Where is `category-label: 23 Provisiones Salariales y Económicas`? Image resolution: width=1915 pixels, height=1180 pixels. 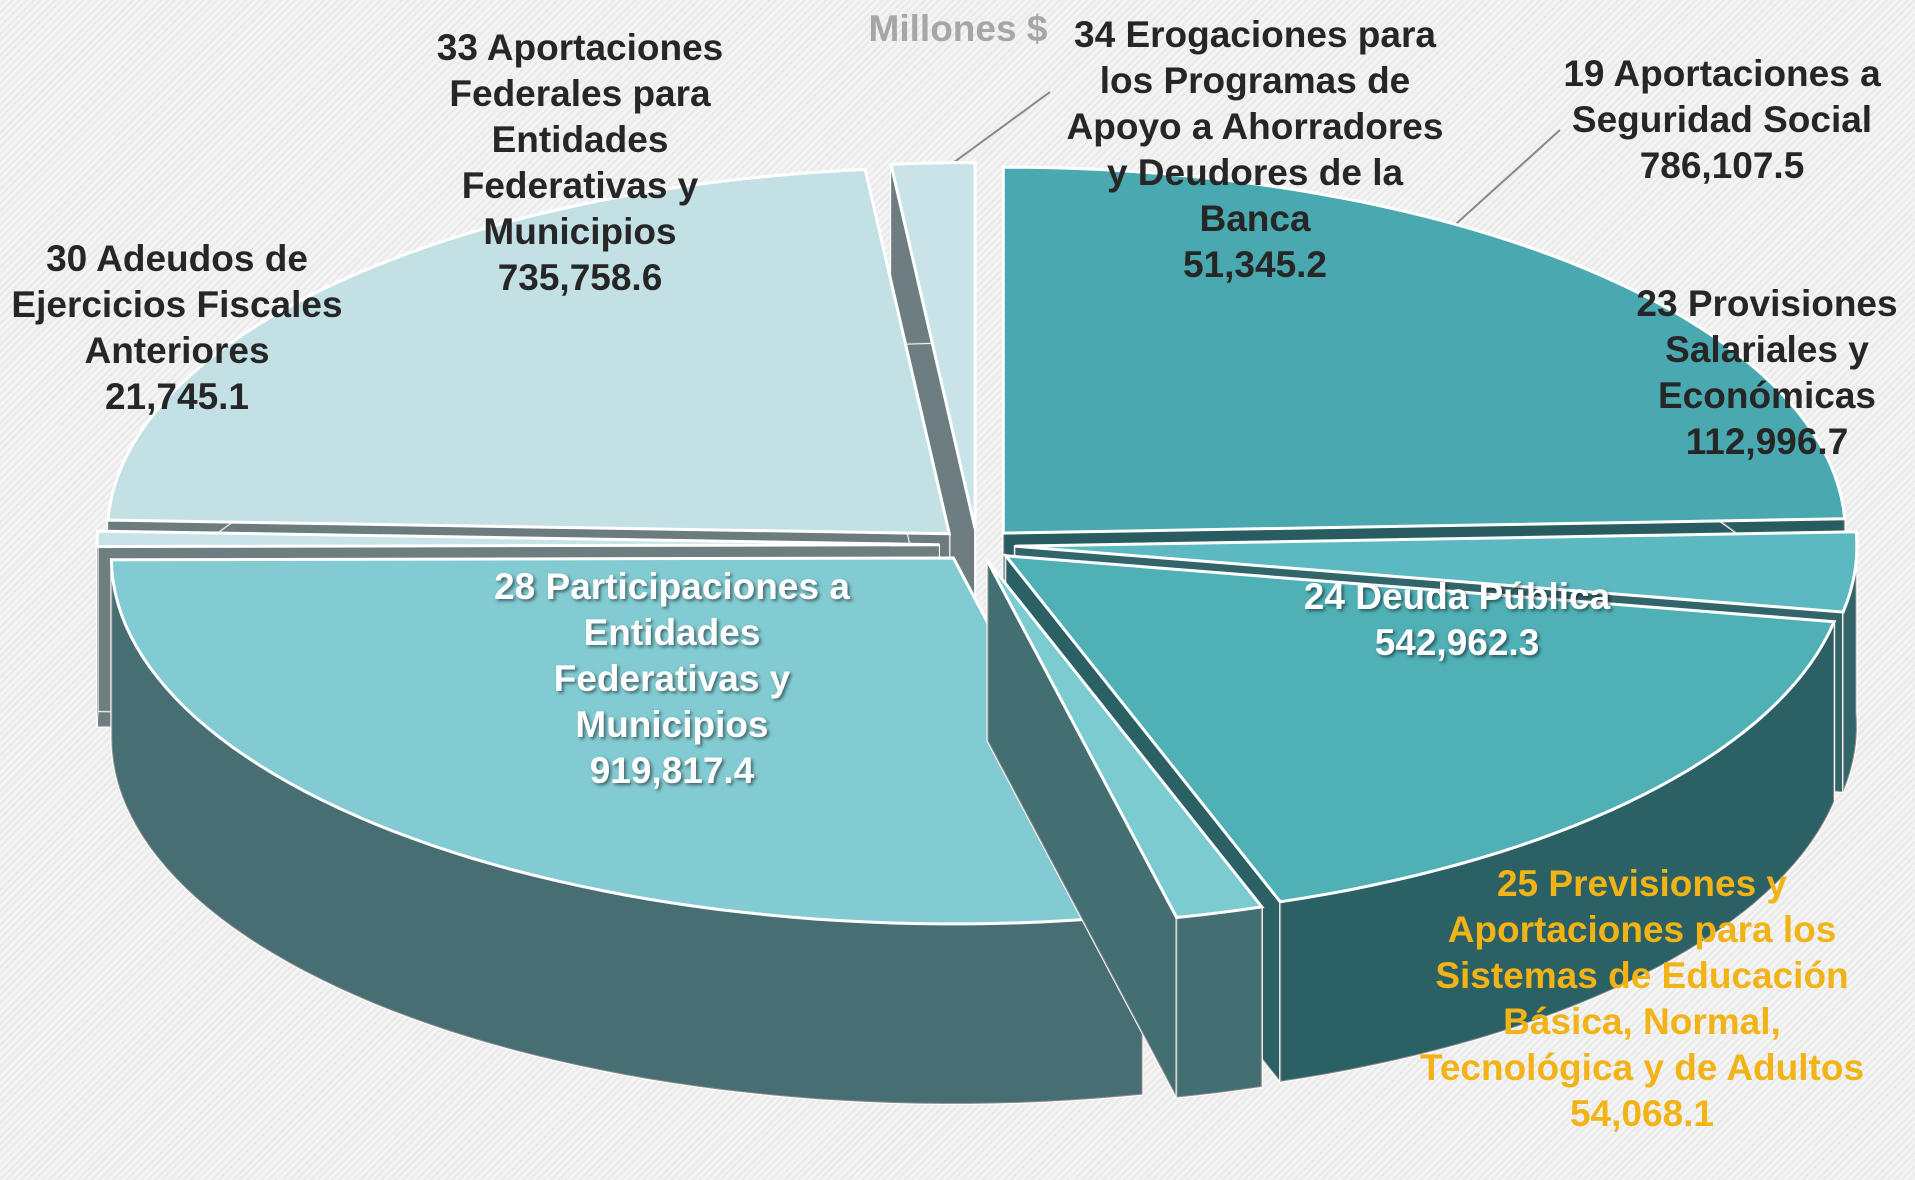 category-label: 23 Provisiones Salariales y Económicas is located at coordinates (1767, 349).